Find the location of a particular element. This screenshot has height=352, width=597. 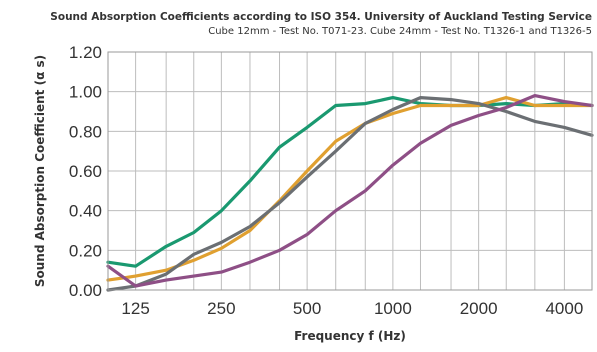

y-tick-labels: 0.00 0.20 0.40 0.60 0.80 1.00 1.20 is located at coordinates (85, 171).